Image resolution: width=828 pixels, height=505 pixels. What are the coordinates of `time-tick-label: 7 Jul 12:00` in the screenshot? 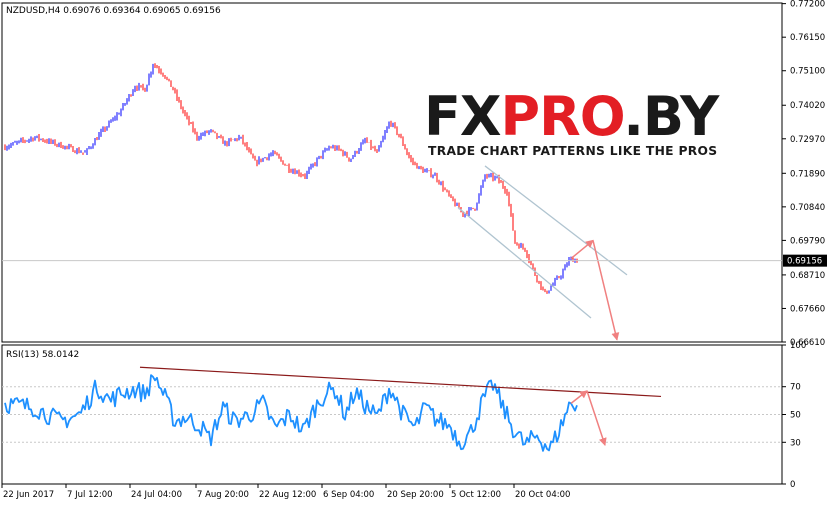 It's located at (90, 495).